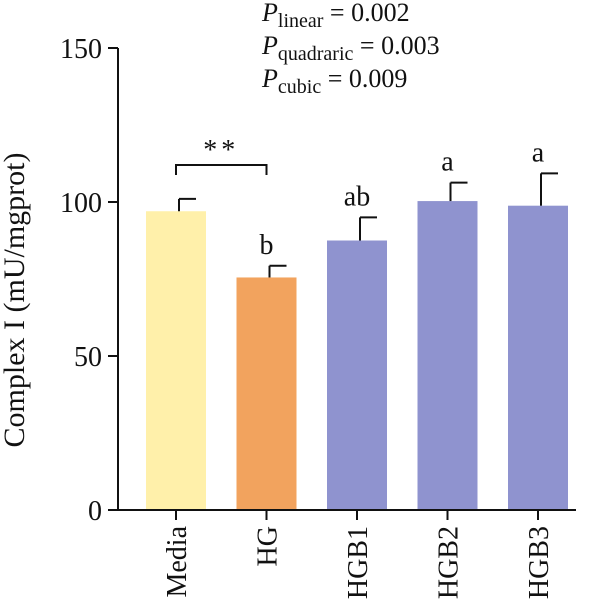 Image resolution: width=600 pixels, height=616 pixels. I want to click on stat-line: Pcubic = 0.009, so click(334, 81).